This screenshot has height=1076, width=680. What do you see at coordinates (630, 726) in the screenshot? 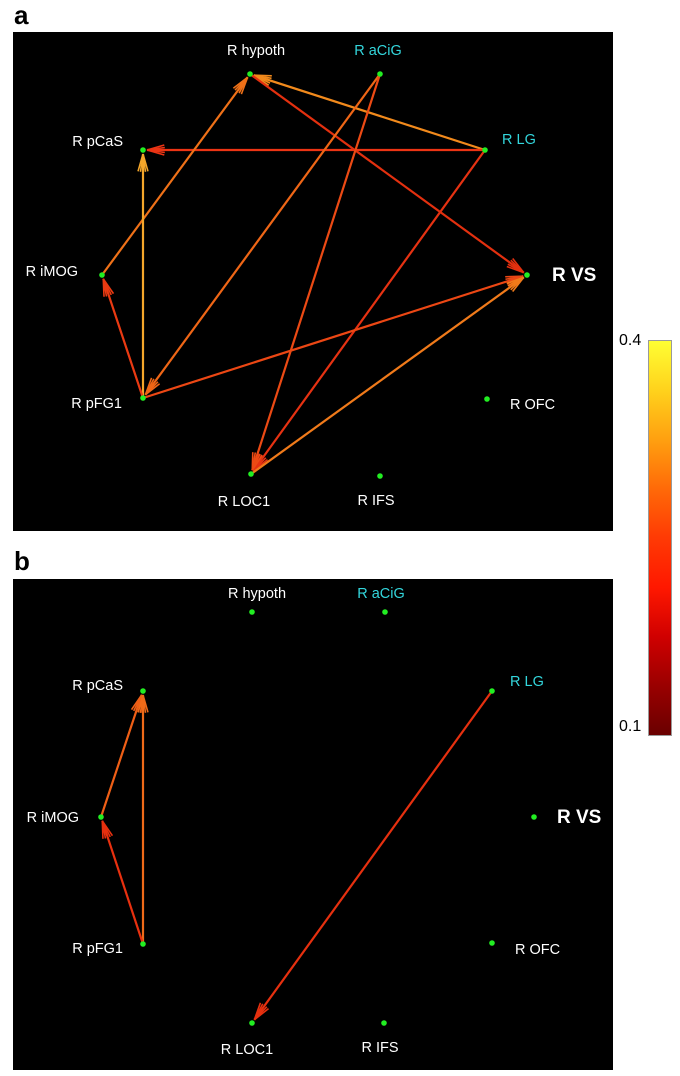
I see `colorbar-min-label: 0.1` at bounding box center [630, 726].